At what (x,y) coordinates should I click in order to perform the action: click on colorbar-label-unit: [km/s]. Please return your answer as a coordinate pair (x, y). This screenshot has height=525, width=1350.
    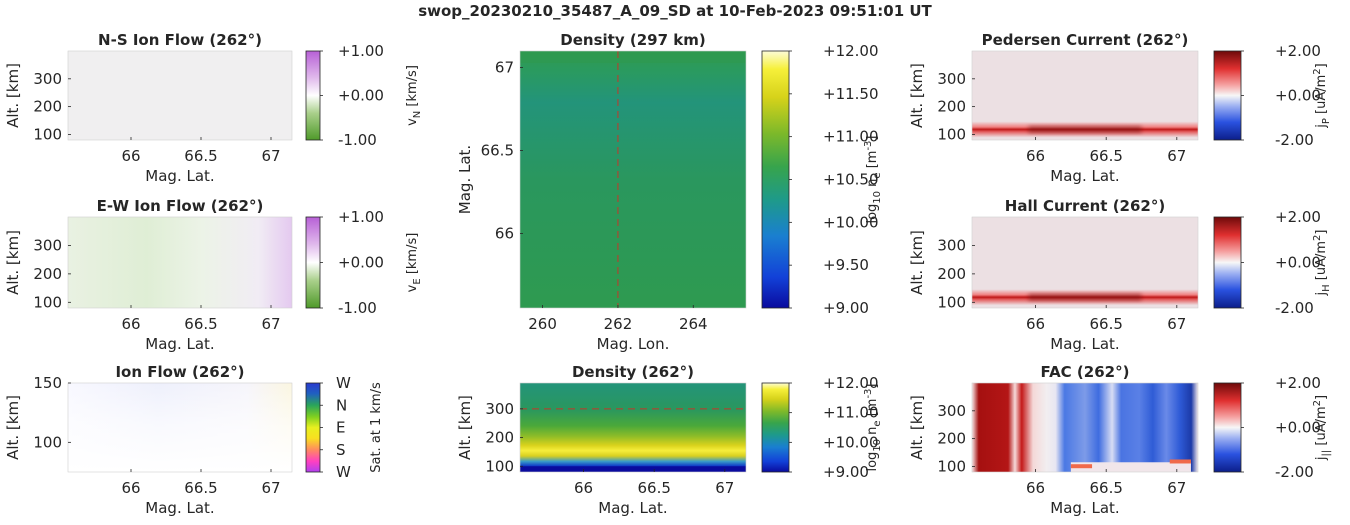
    Looking at the image, I should click on (412, 88).